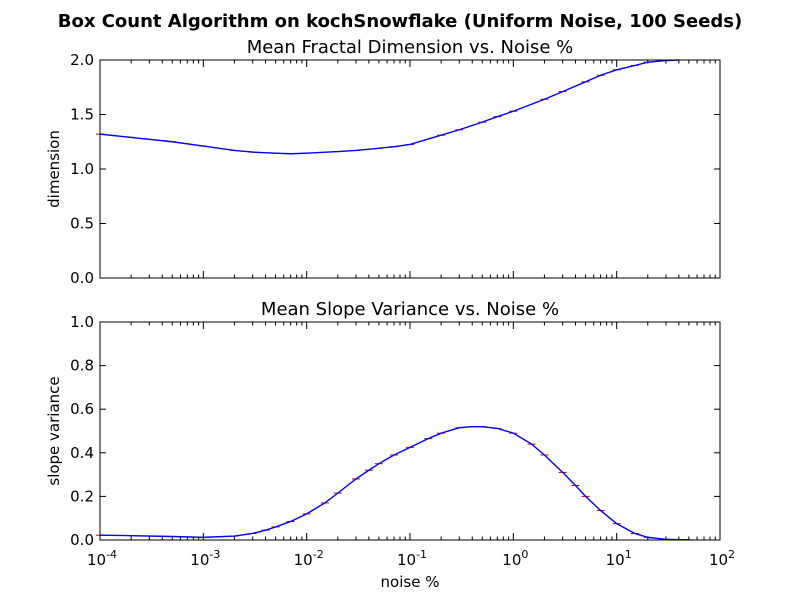  Describe the element at coordinates (54, 169) in the screenshot. I see `y-axis-label-dimension: dimension` at that location.